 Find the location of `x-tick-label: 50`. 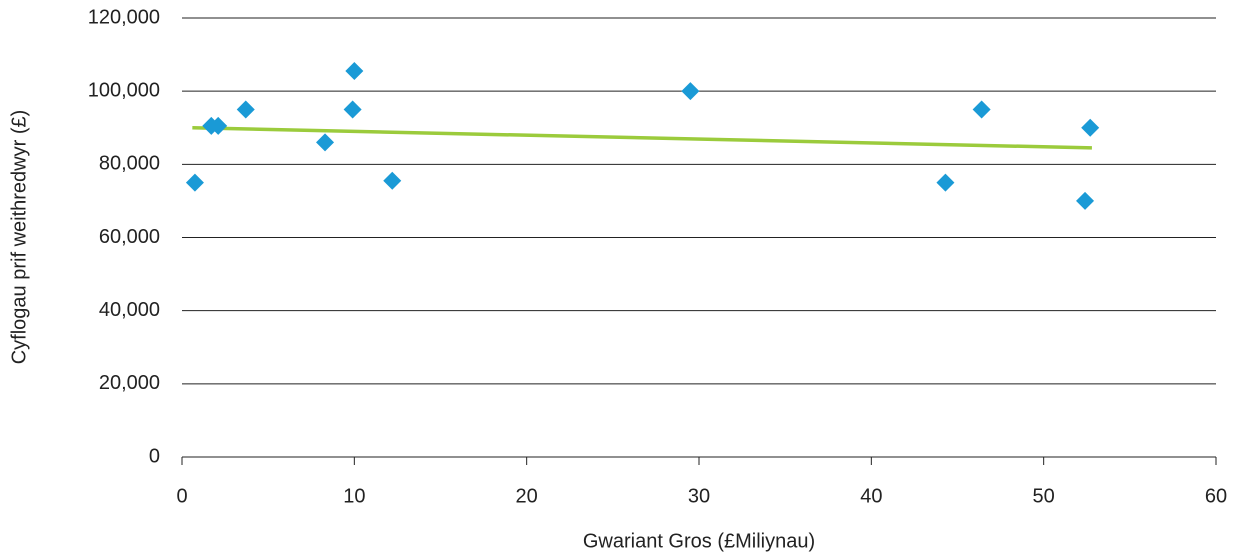

x-tick-label: 50 is located at coordinates (1044, 496).